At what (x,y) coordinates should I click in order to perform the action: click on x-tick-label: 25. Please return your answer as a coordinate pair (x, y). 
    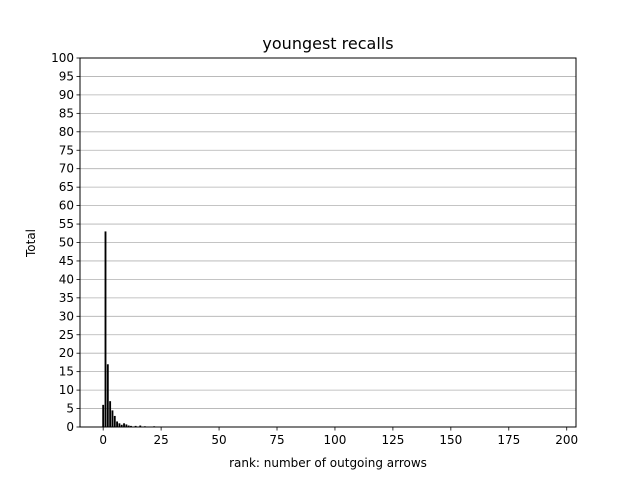
    Looking at the image, I should click on (160, 440).